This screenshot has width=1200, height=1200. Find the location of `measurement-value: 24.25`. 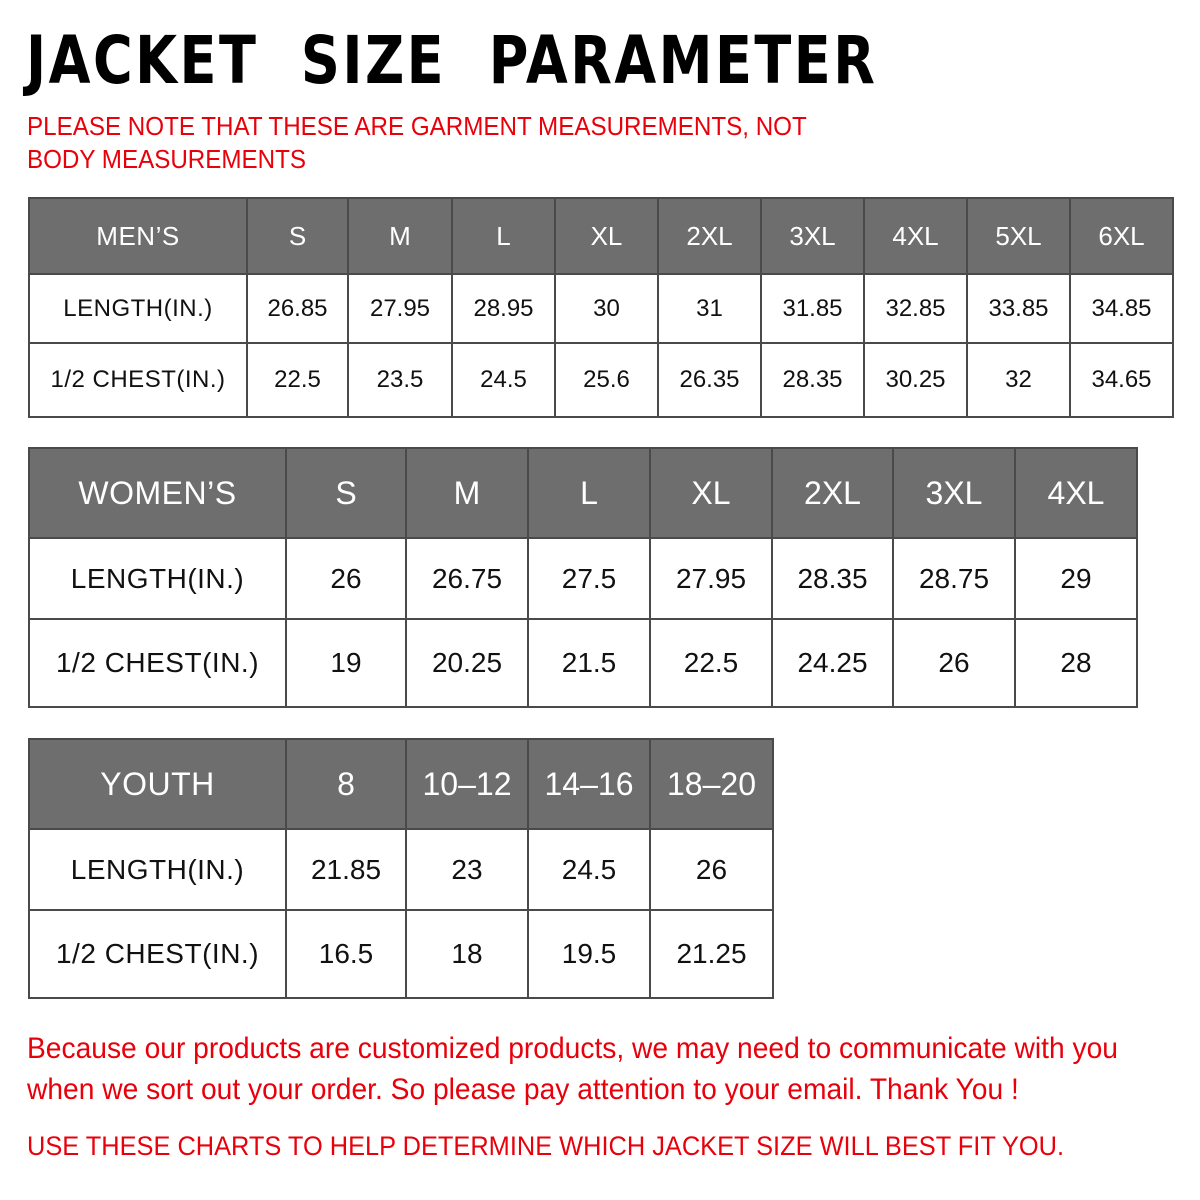

measurement-value: 24.25 is located at coordinates (832, 663).